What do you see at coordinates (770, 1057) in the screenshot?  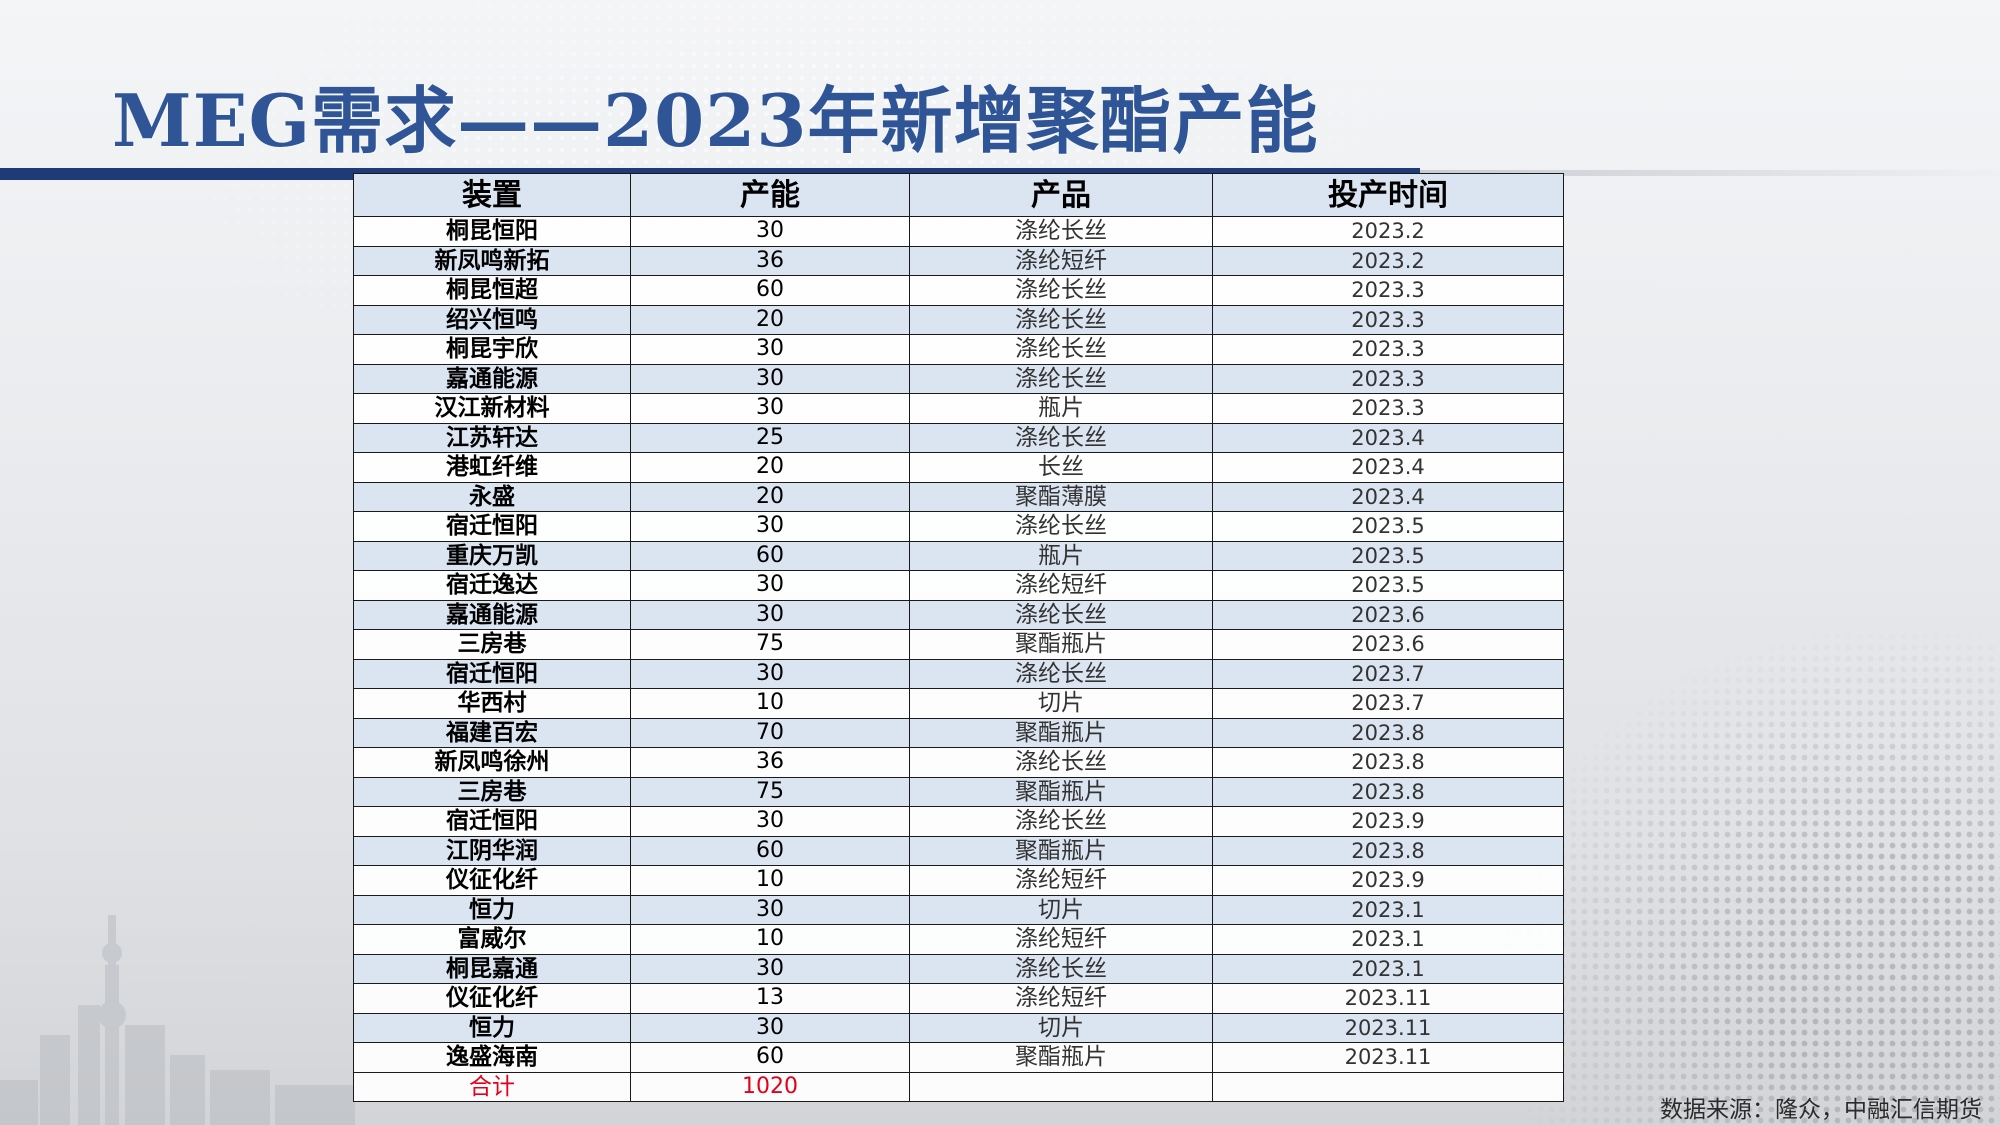 I see `cell-capacity: 60` at bounding box center [770, 1057].